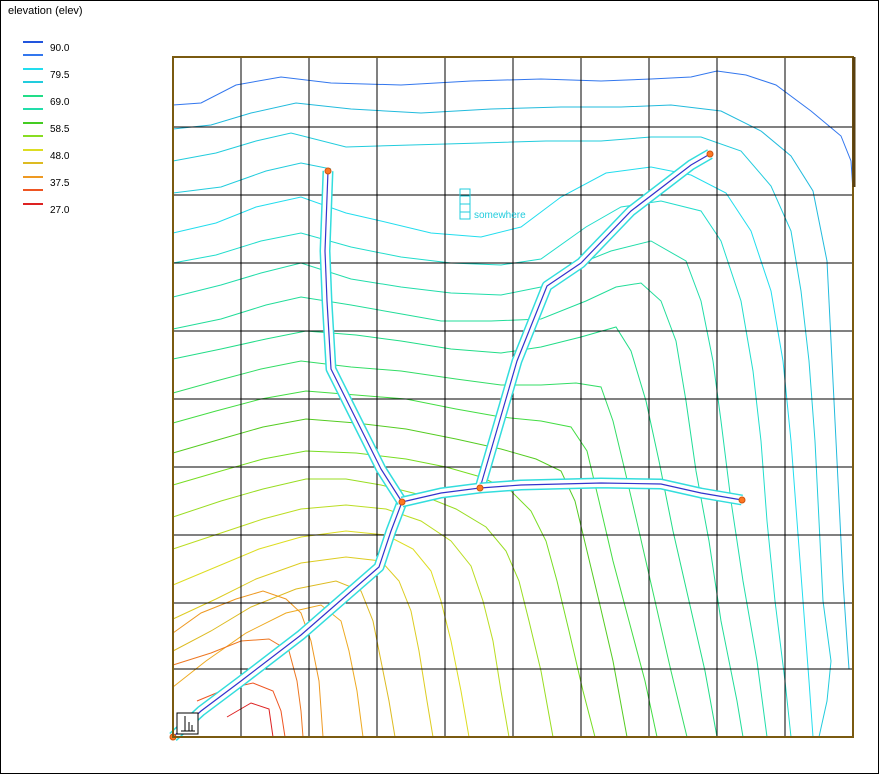 This screenshot has width=879, height=774. I want to click on legend-label: 37.5, so click(60, 183).